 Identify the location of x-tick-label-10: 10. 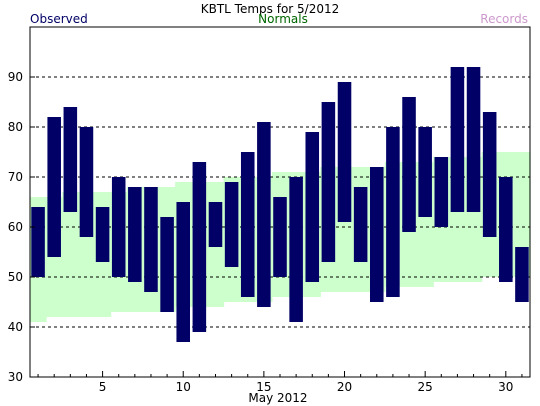
(183, 387).